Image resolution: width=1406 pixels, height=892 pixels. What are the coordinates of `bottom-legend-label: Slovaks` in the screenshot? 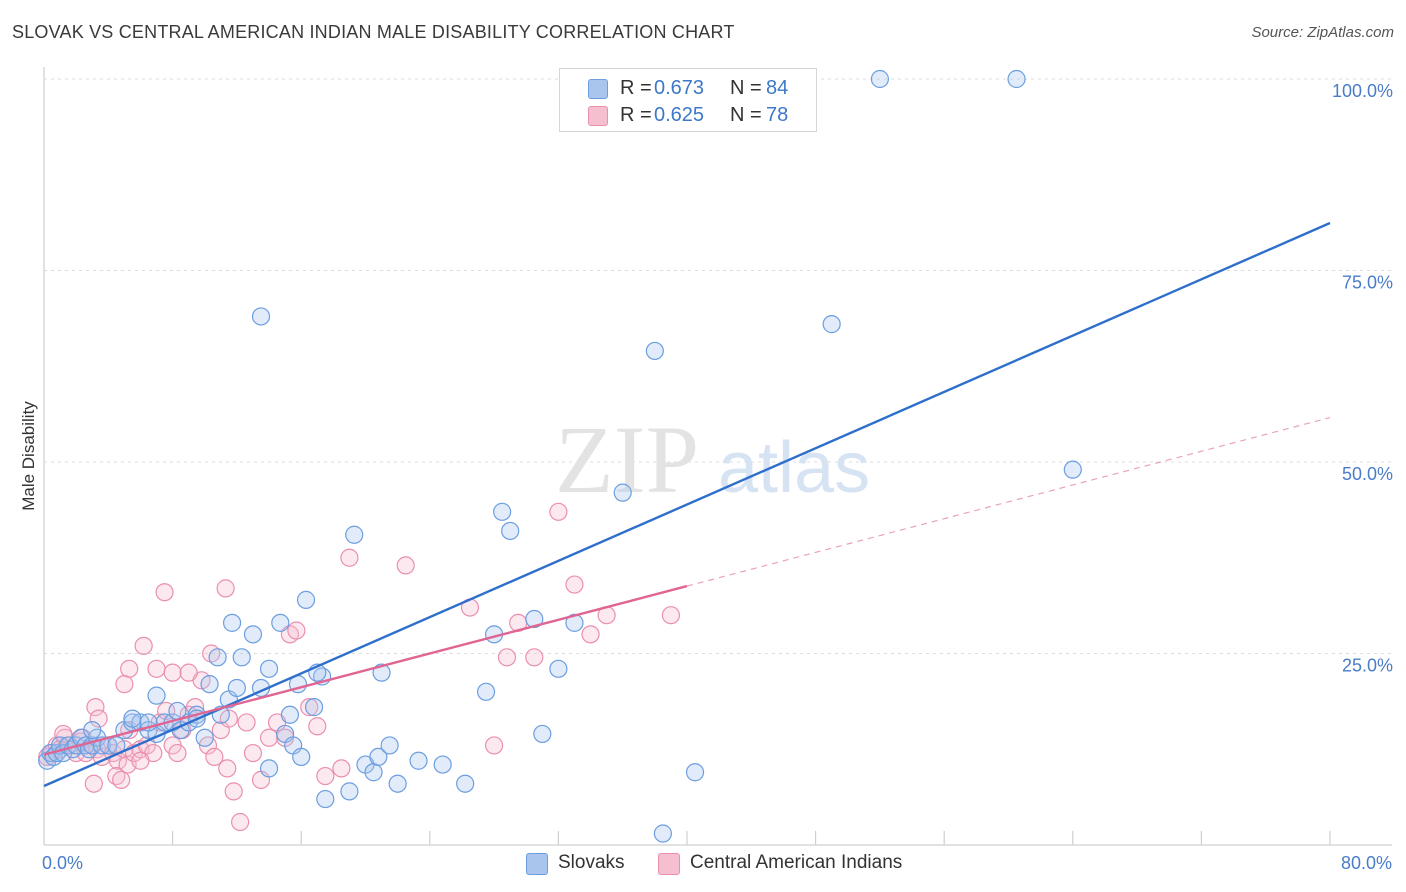 It's located at (591, 862).